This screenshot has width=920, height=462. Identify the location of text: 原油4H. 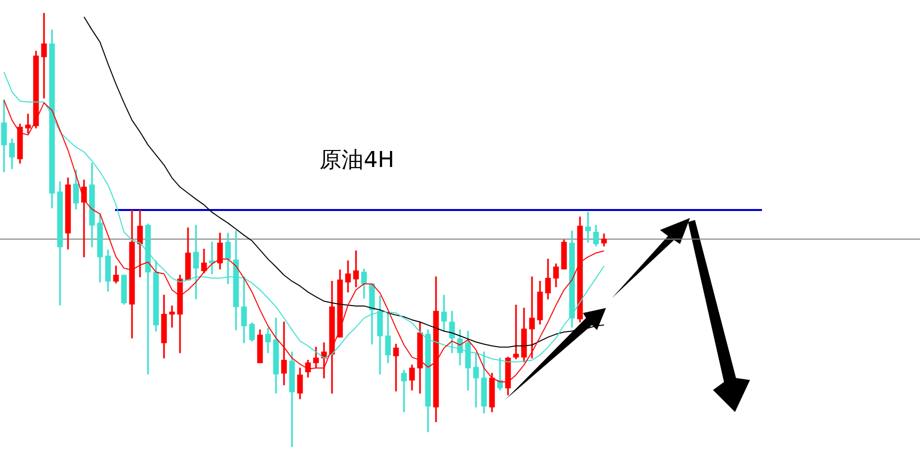
(357, 161).